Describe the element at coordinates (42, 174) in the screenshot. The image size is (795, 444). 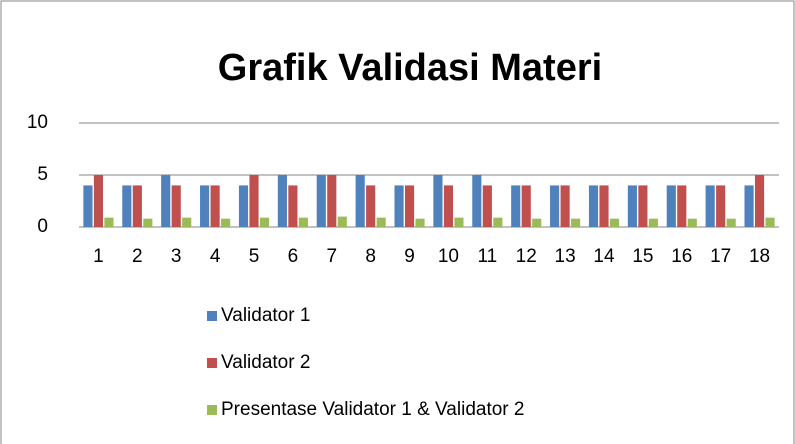
I see `y-tick-label: 5` at that location.